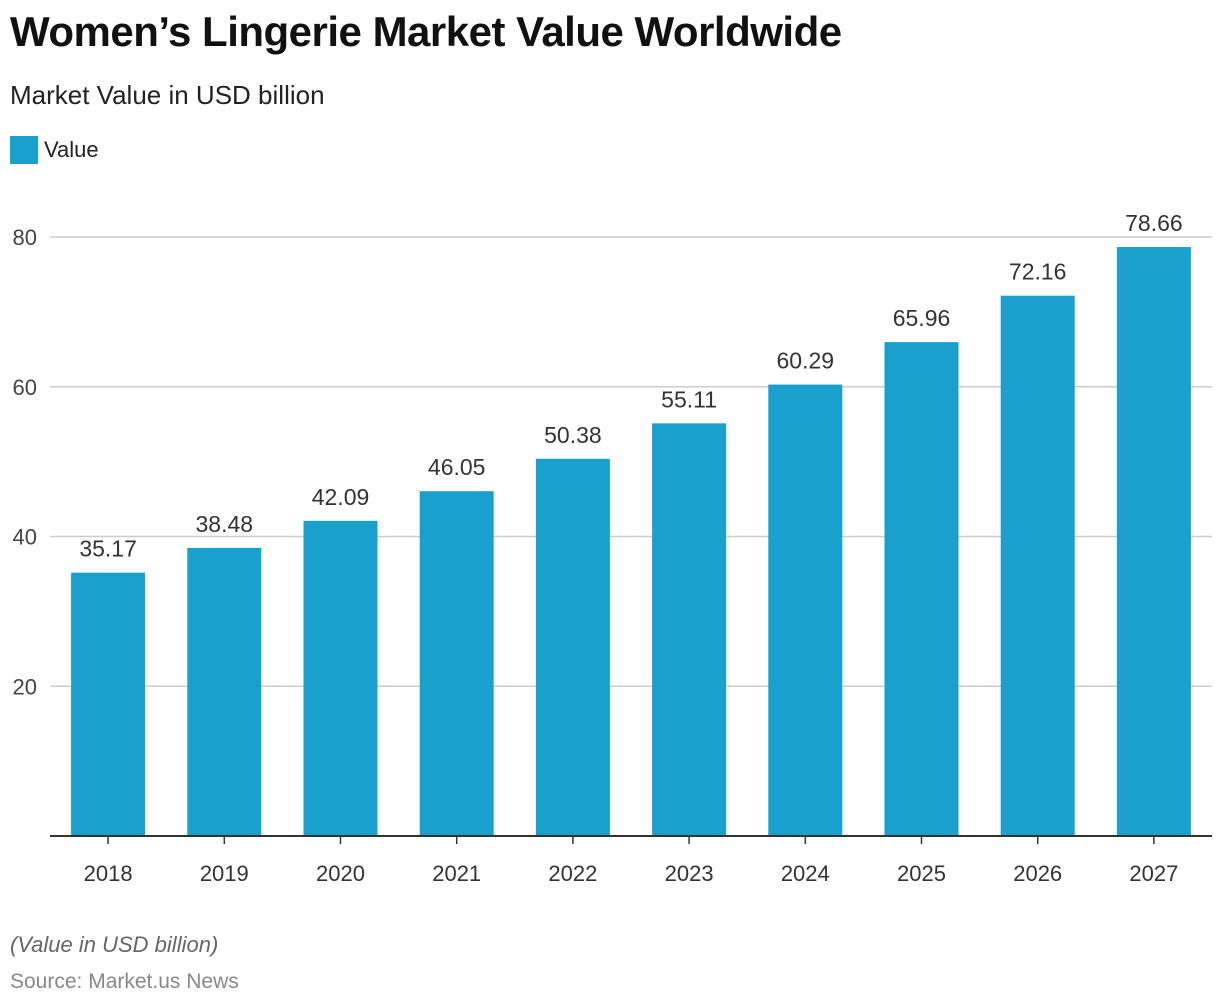 Image resolution: width=1220 pixels, height=1008 pixels. Describe the element at coordinates (806, 361) in the screenshot. I see `data-label: 60.29` at that location.